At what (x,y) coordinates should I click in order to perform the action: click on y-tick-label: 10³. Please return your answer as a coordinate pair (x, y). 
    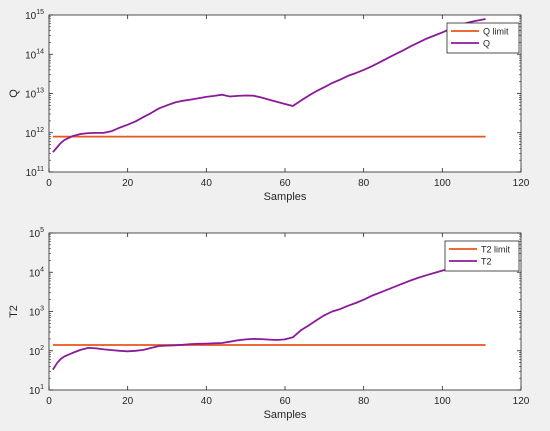
    Looking at the image, I should click on (36, 312).